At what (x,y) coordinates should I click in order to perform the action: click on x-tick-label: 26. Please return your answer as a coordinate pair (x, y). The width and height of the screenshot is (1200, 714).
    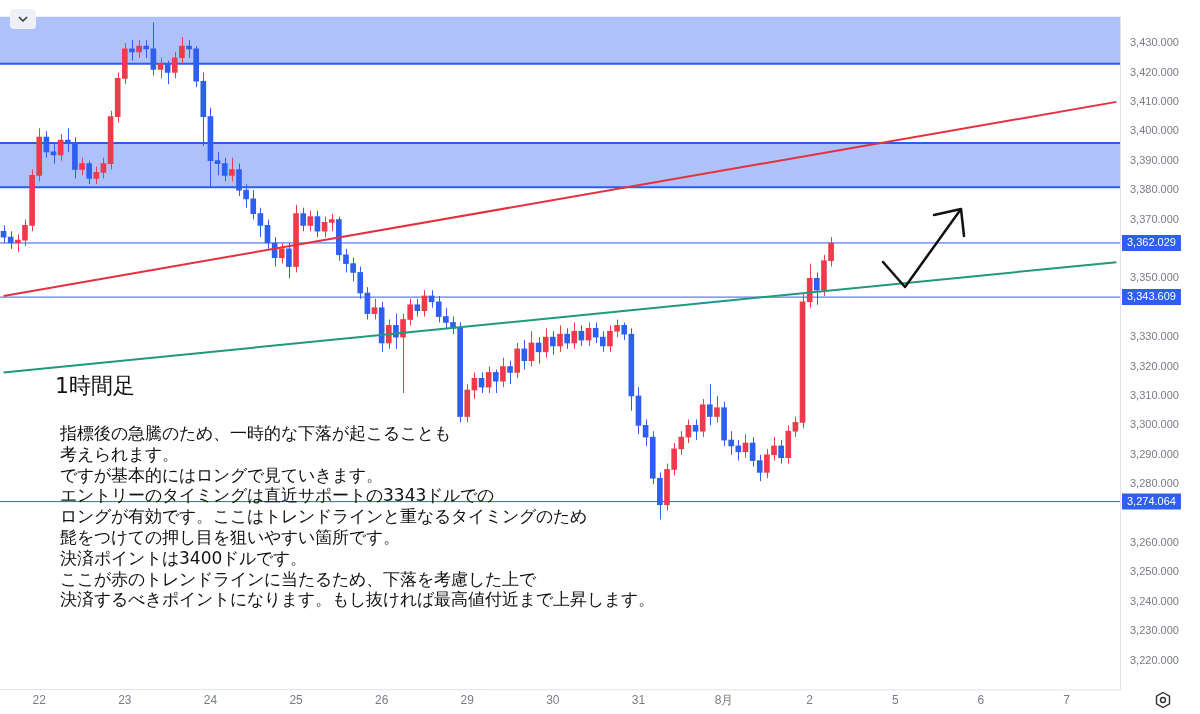
    Looking at the image, I should click on (381, 699).